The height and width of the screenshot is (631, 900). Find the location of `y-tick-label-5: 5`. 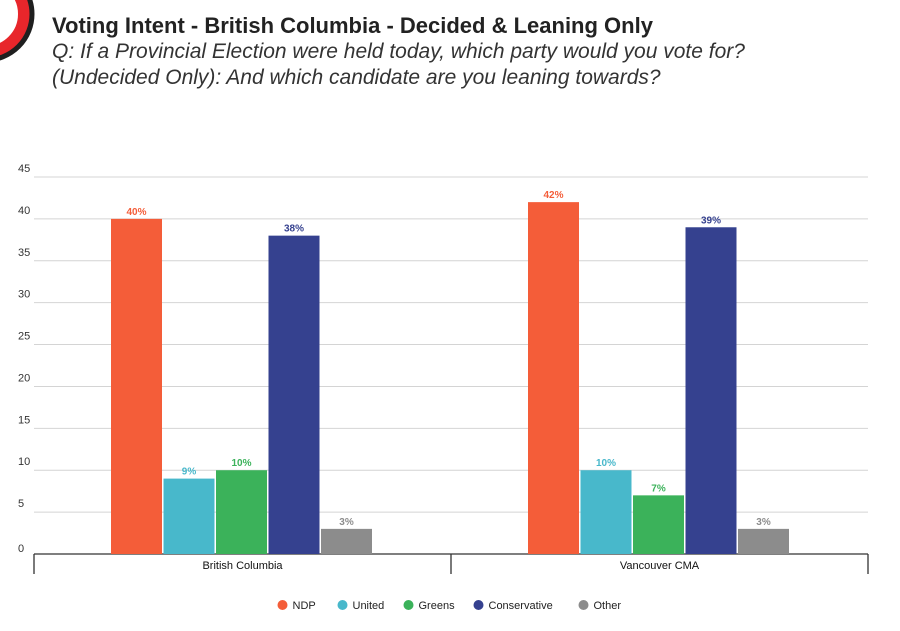

y-tick-label-5: 5 is located at coordinates (21, 504).